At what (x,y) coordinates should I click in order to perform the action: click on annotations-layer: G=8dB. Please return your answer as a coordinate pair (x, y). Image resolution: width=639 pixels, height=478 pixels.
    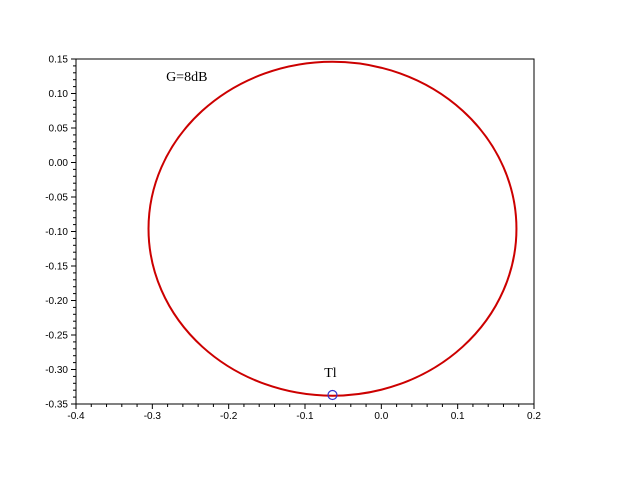
    Looking at the image, I should click on (186, 77).